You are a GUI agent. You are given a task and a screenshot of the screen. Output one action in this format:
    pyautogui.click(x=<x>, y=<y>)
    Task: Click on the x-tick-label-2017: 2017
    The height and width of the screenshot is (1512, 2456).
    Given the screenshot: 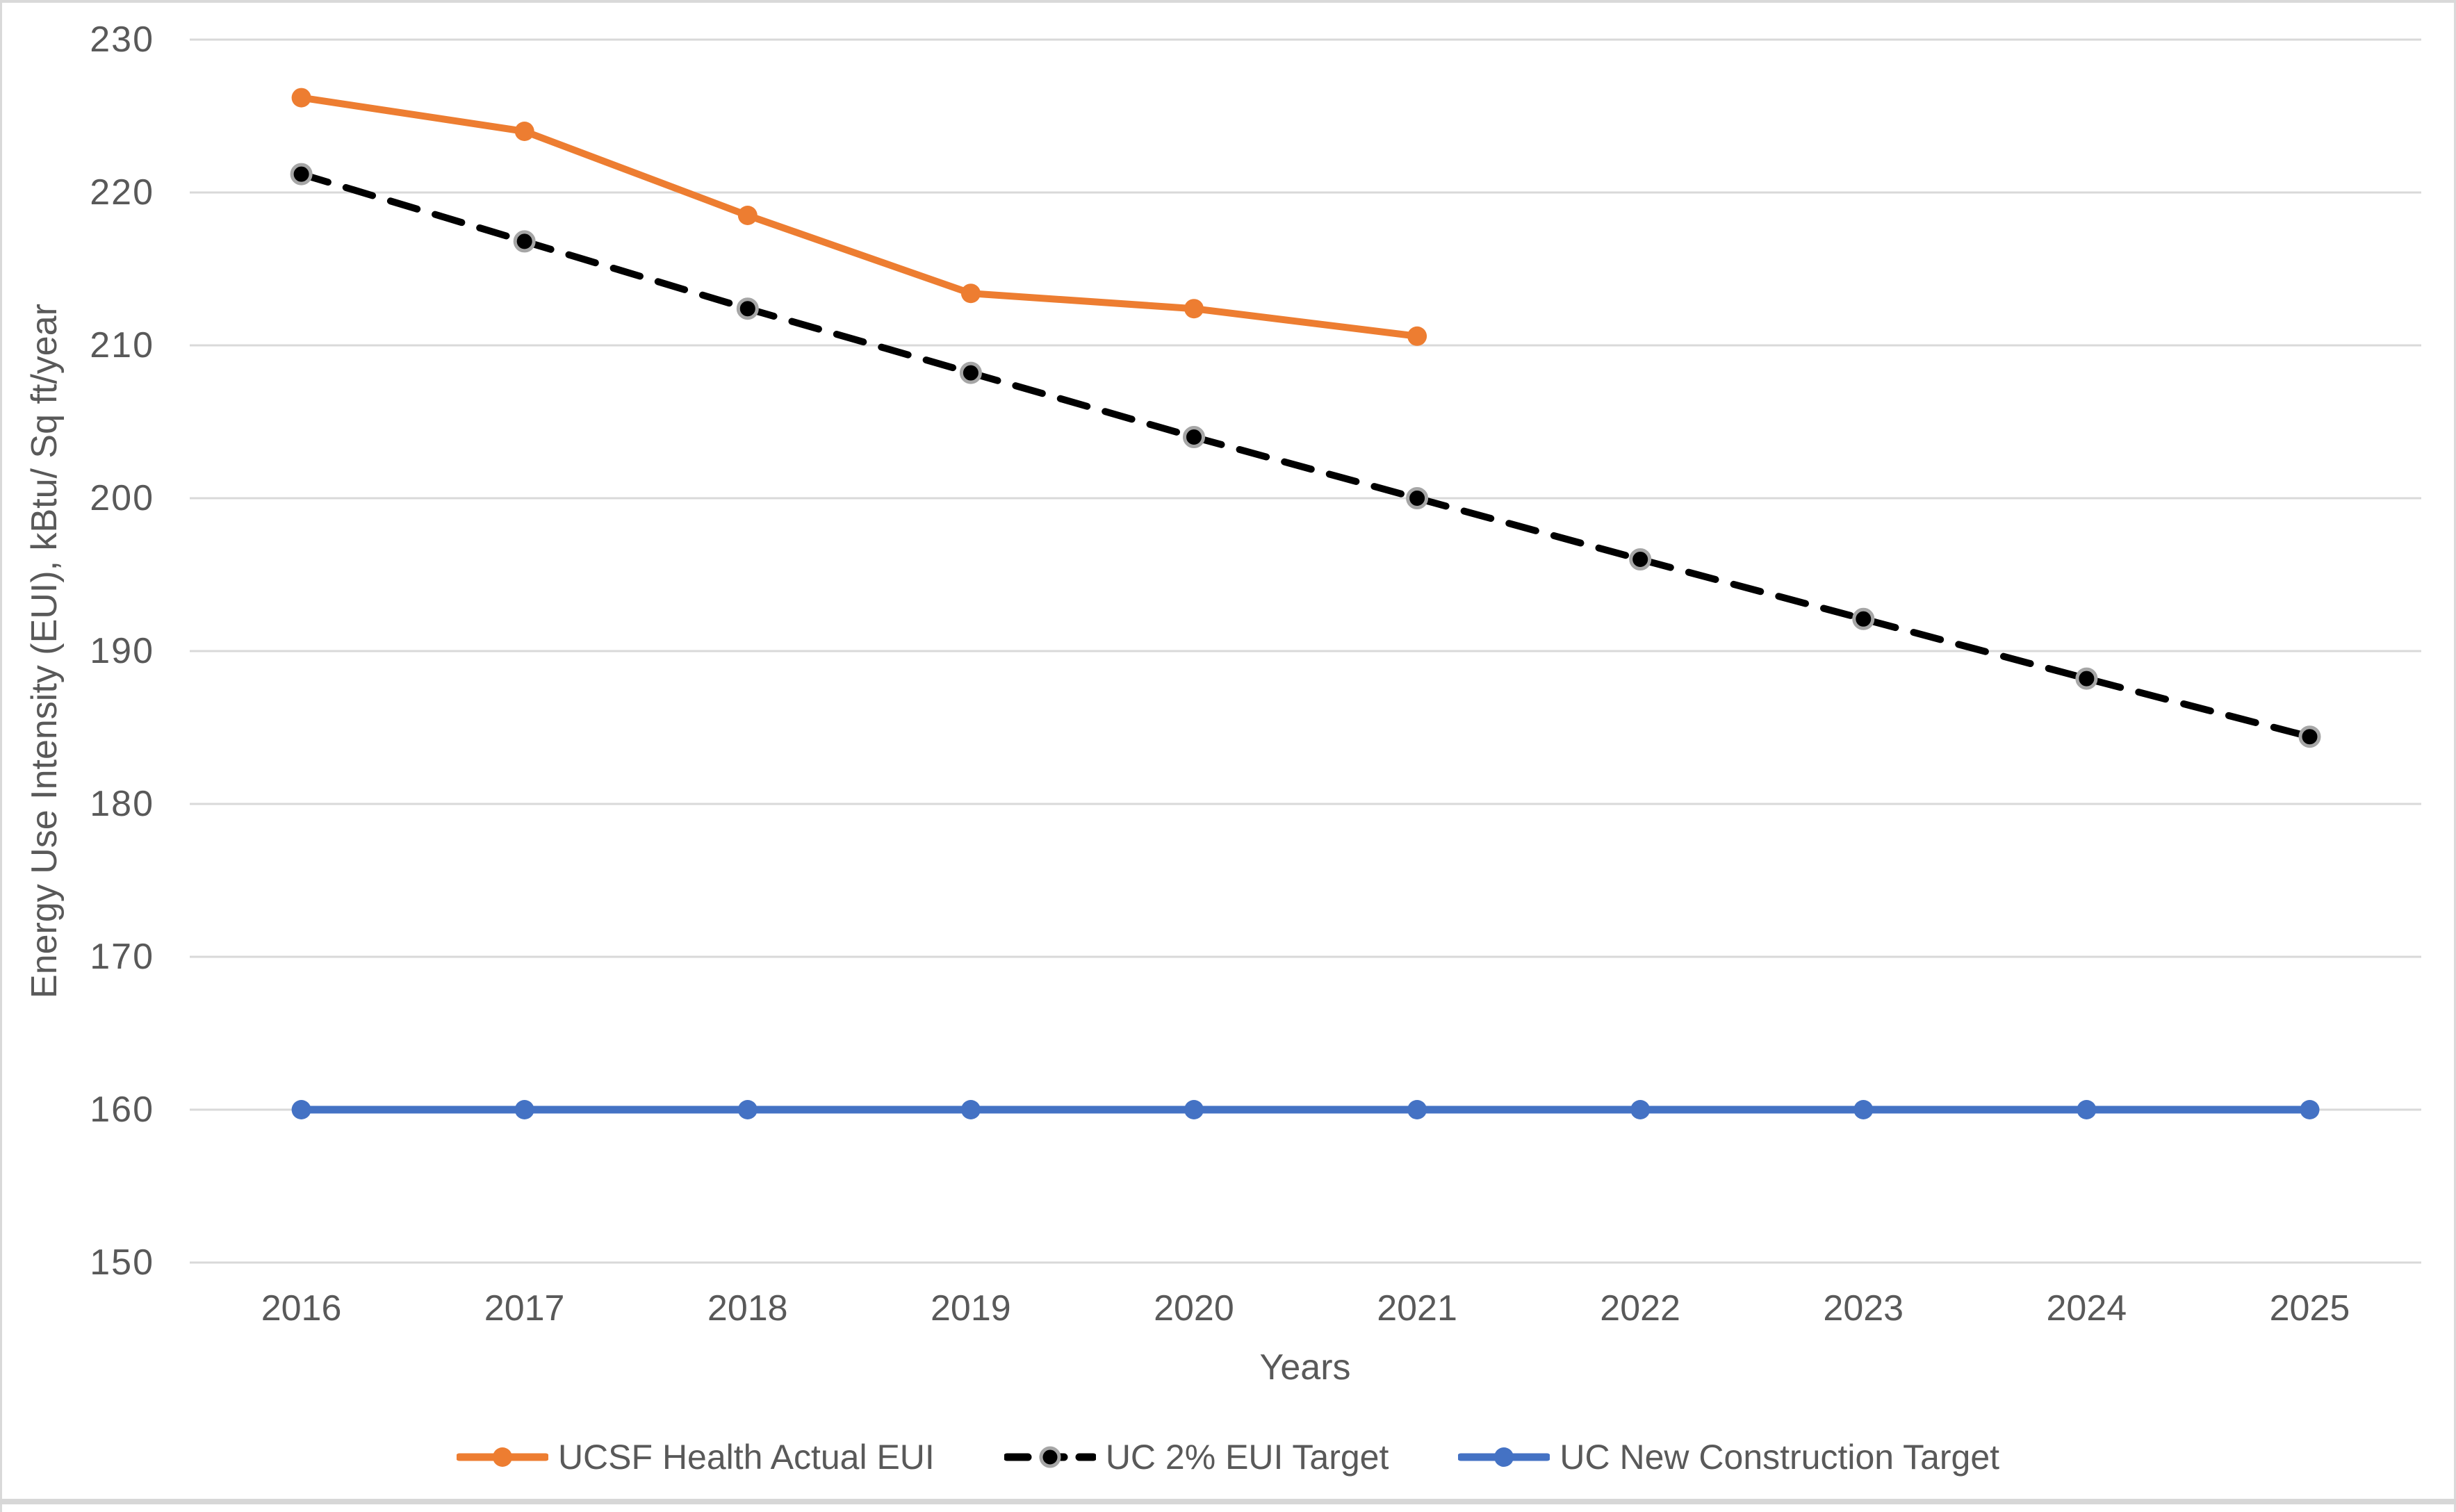 What is the action you would take?
    pyautogui.click(x=524, y=1308)
    